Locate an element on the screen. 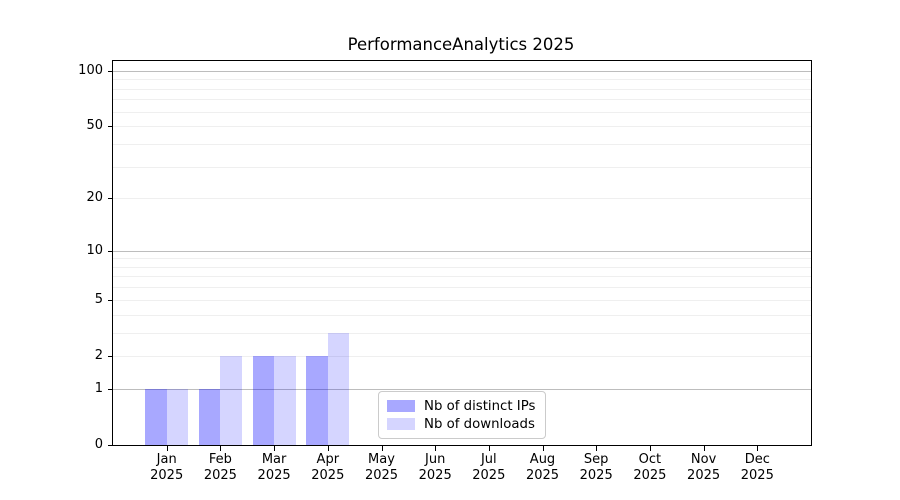 This screenshot has height=500, width=900. y-tick-label: 0 is located at coordinates (98, 444).